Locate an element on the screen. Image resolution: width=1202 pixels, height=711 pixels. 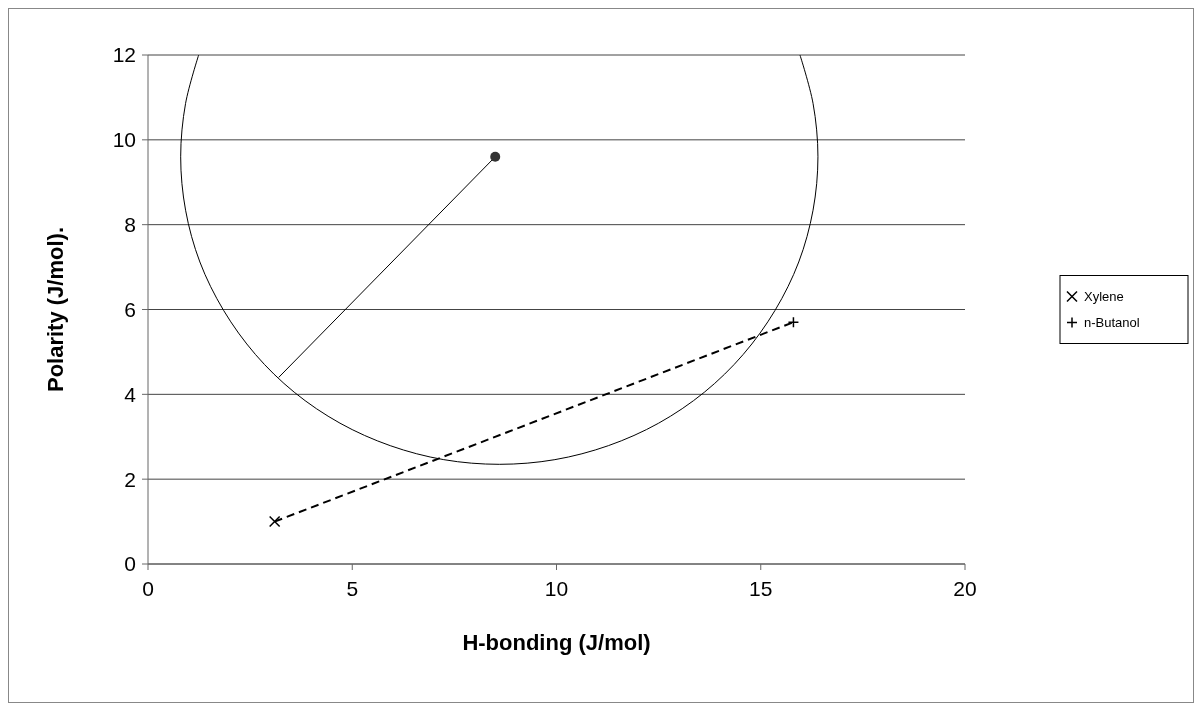
y-tick-label: 0 is located at coordinates (130, 564).